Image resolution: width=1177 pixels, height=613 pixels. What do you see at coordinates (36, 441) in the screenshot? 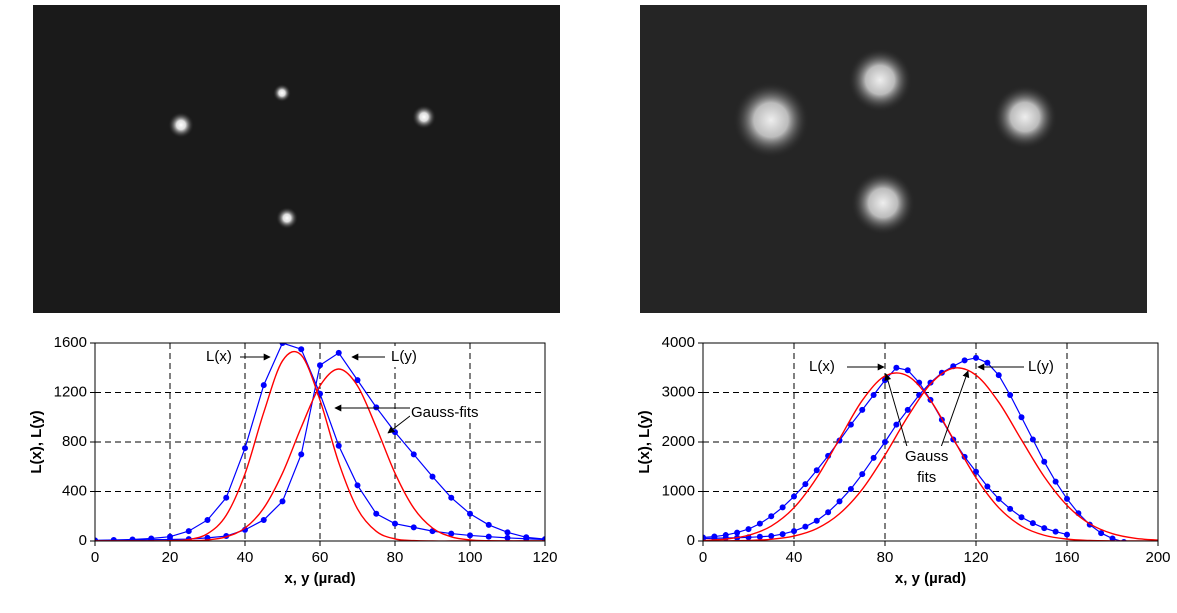
I see `y-axis-label: L(x), L(y)` at bounding box center [36, 441].